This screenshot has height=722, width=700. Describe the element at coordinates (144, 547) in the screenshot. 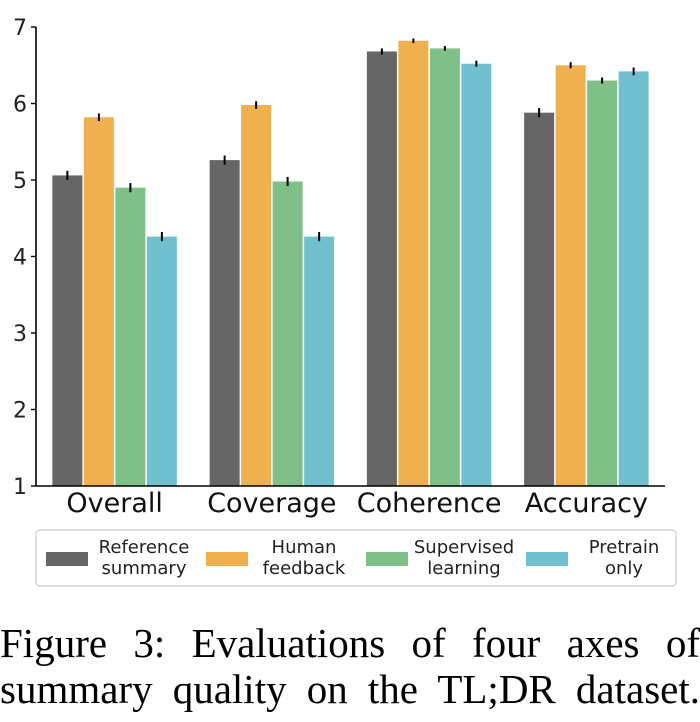

I see `legend-label: Reference` at that location.